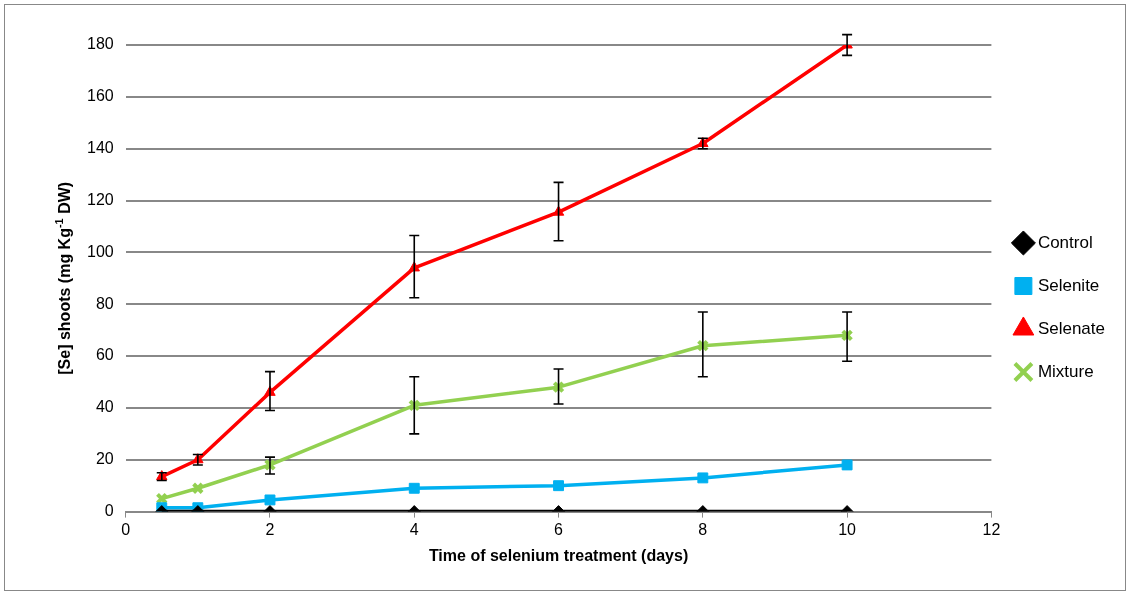  What do you see at coordinates (558, 555) in the screenshot?
I see `x-axis-title: Time of selenium treatment (days)` at bounding box center [558, 555].